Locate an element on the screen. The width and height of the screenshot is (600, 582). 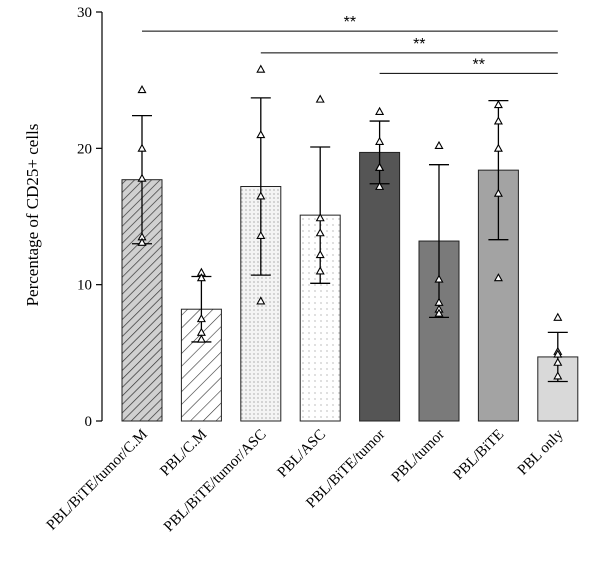
y-axis: 0 10 20 30 is located at coordinates (90, 217).